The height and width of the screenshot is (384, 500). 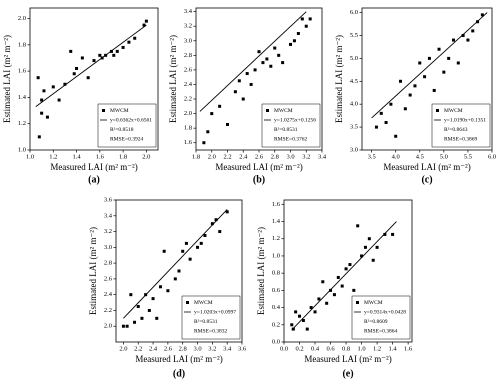 I want to click on y-tick-label: 3.6, so click(x=108, y=199).